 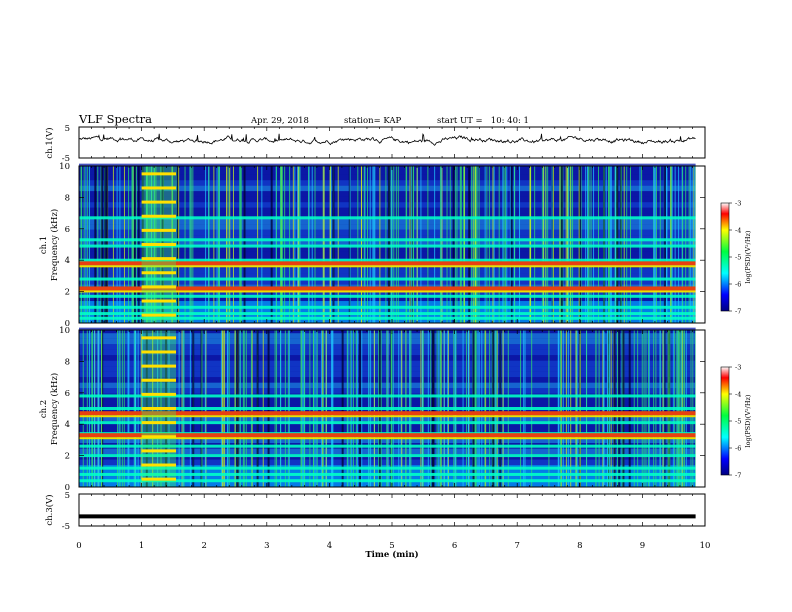 I want to click on ch1-colorbar-ticks: -3 -4 -5 -6 -7, so click(x=735, y=258).